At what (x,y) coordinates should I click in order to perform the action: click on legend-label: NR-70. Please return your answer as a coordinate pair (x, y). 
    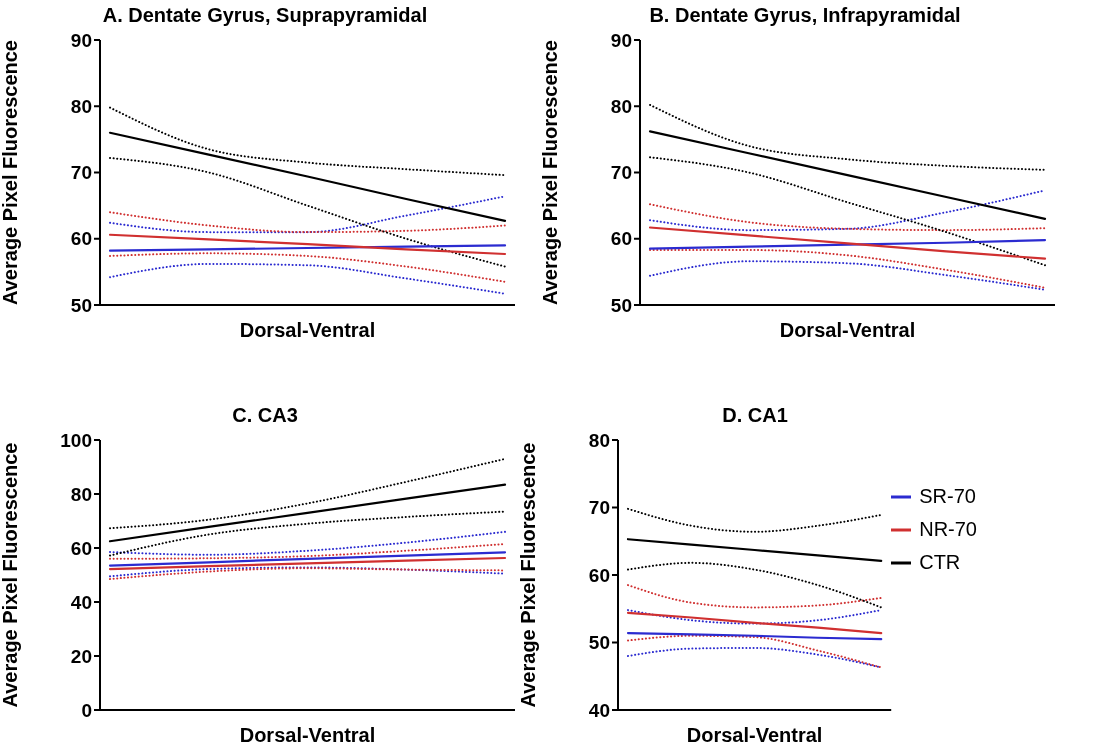
    Looking at the image, I should click on (948, 529).